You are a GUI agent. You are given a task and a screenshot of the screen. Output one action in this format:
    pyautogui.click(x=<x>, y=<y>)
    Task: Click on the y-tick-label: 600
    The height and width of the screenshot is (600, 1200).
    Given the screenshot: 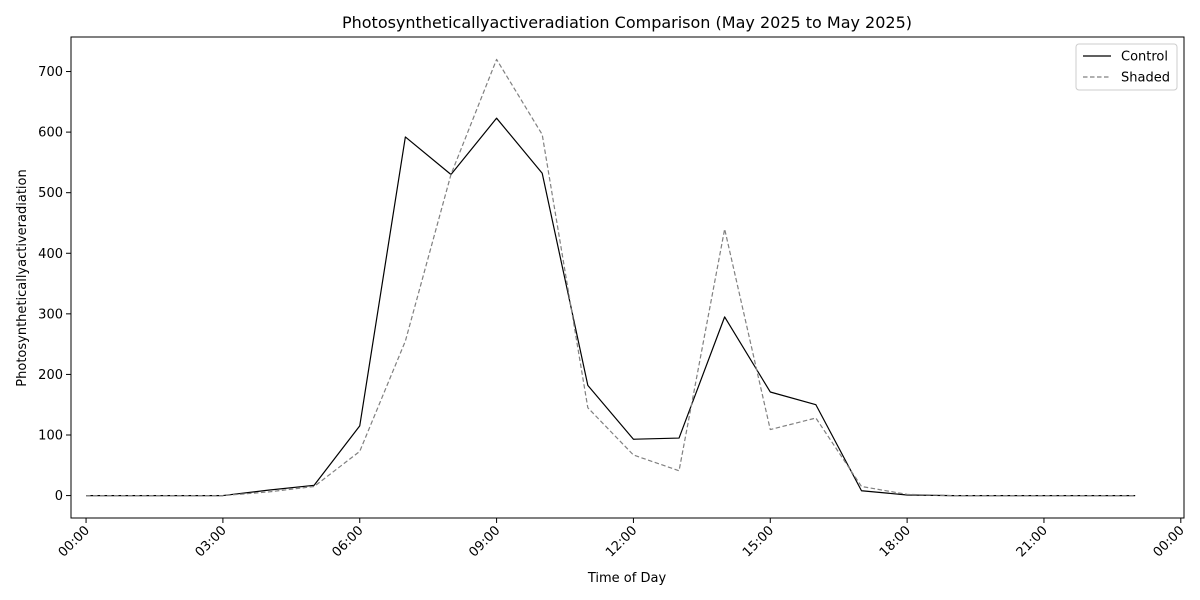 What is the action you would take?
    pyautogui.click(x=50, y=133)
    